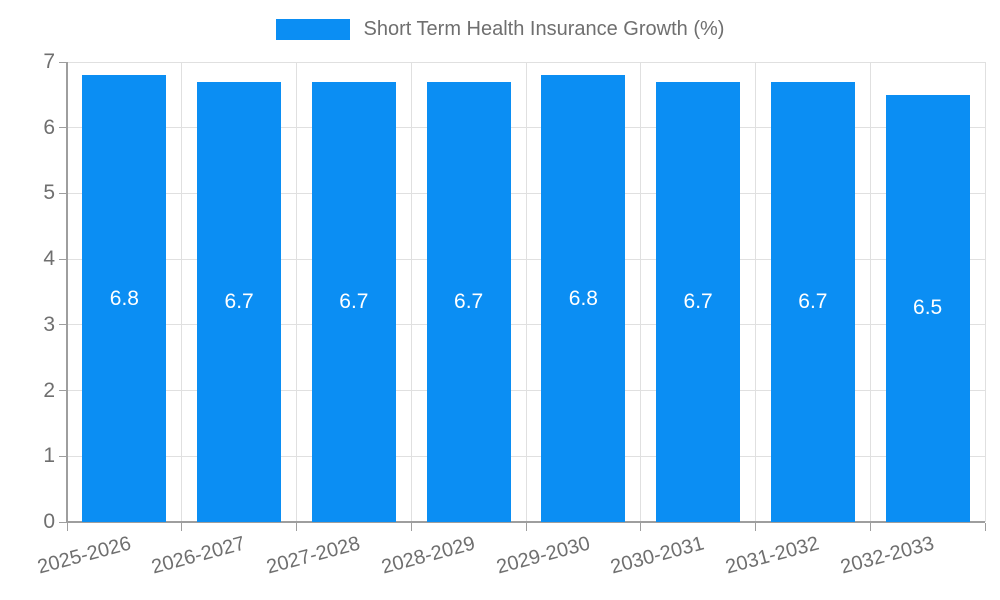 This screenshot has width=1000, height=600. I want to click on x-tick-label: 2032-2033, so click(887, 555).